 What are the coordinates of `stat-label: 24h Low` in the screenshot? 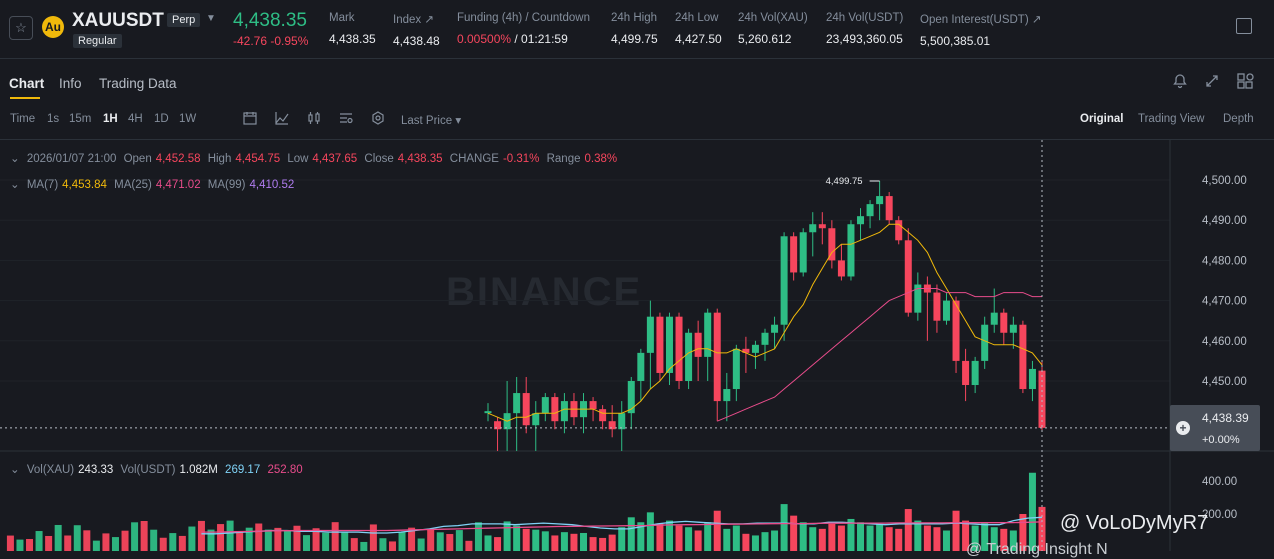 It's located at (697, 18).